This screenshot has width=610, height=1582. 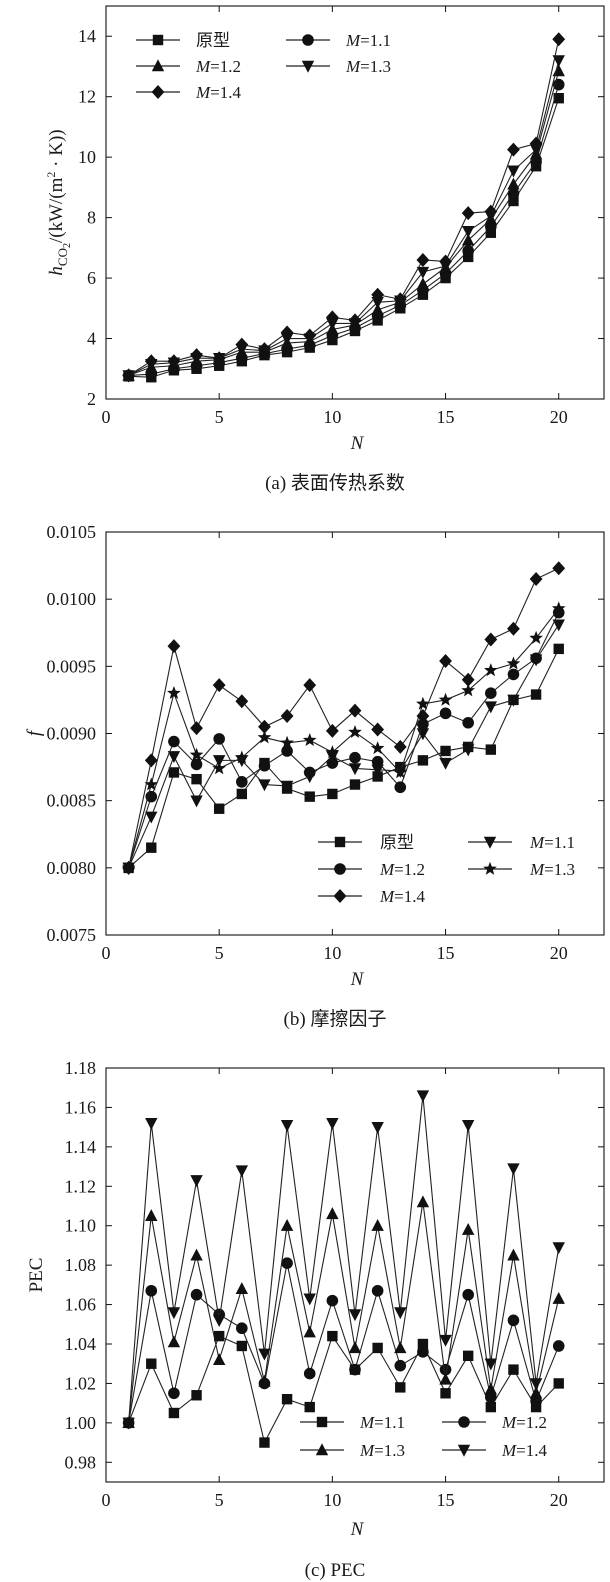 I want to click on y-tick-label: 0.0085, so click(x=72, y=801).